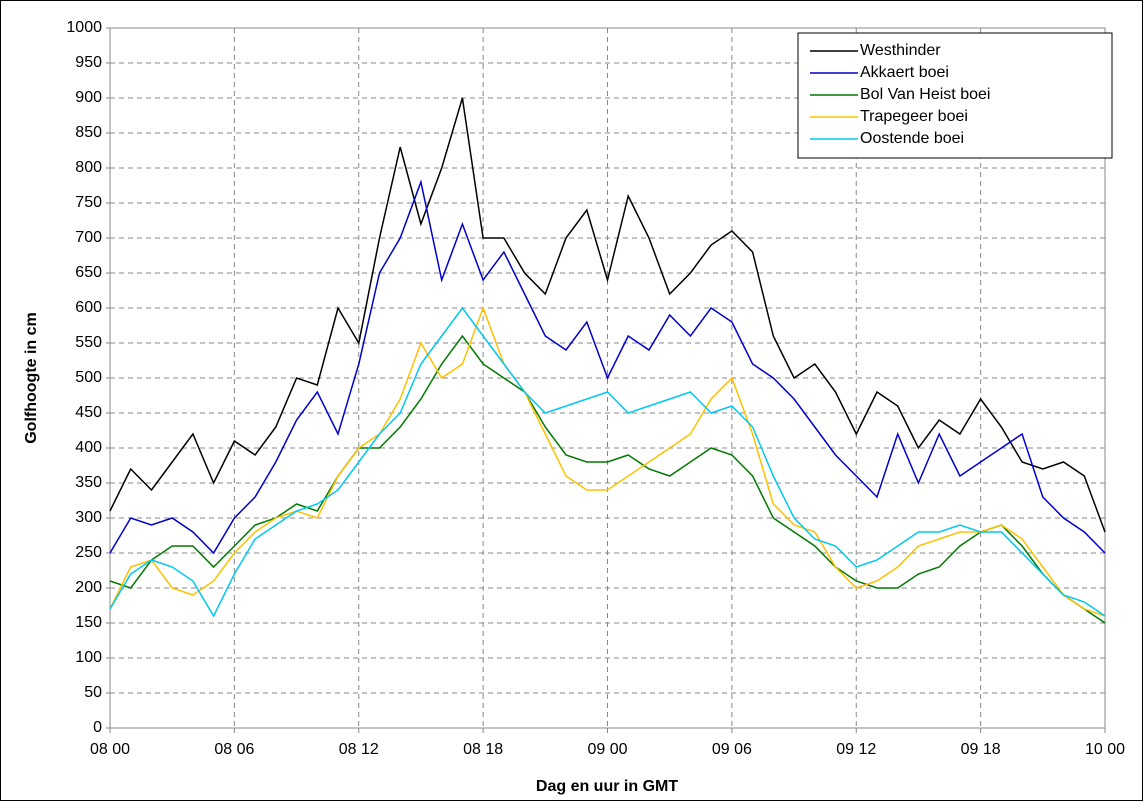  Describe the element at coordinates (912, 138) in the screenshot. I see `legend-label: Oostende boei` at that location.